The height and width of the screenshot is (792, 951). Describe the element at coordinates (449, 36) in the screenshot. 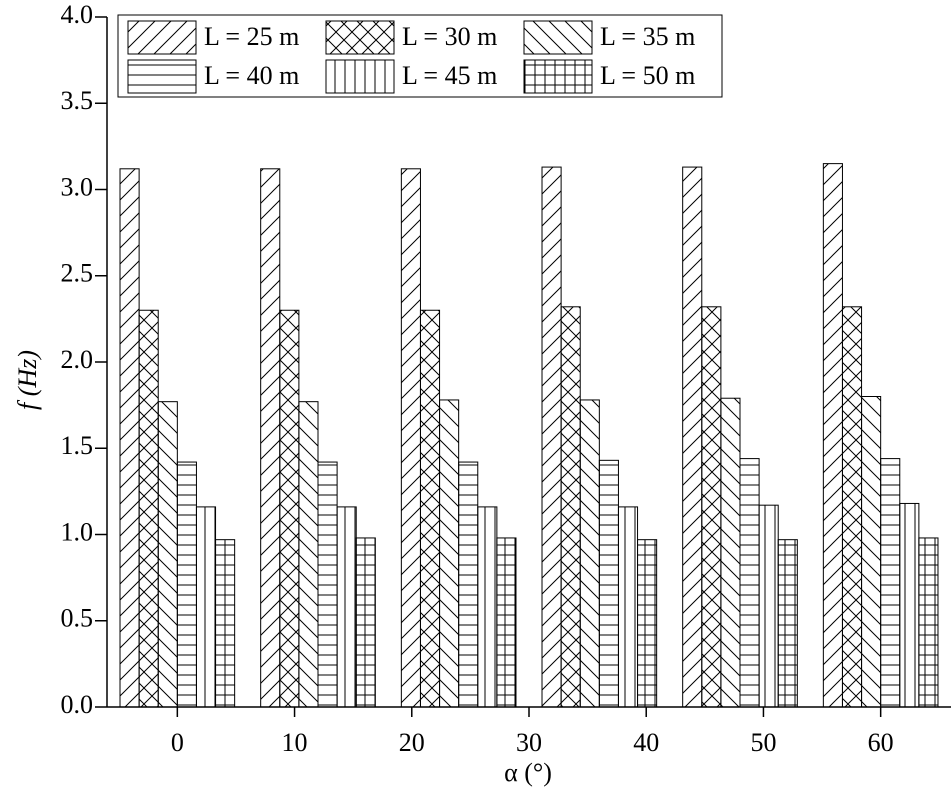

I see `legend-label: L = 30 m` at that location.